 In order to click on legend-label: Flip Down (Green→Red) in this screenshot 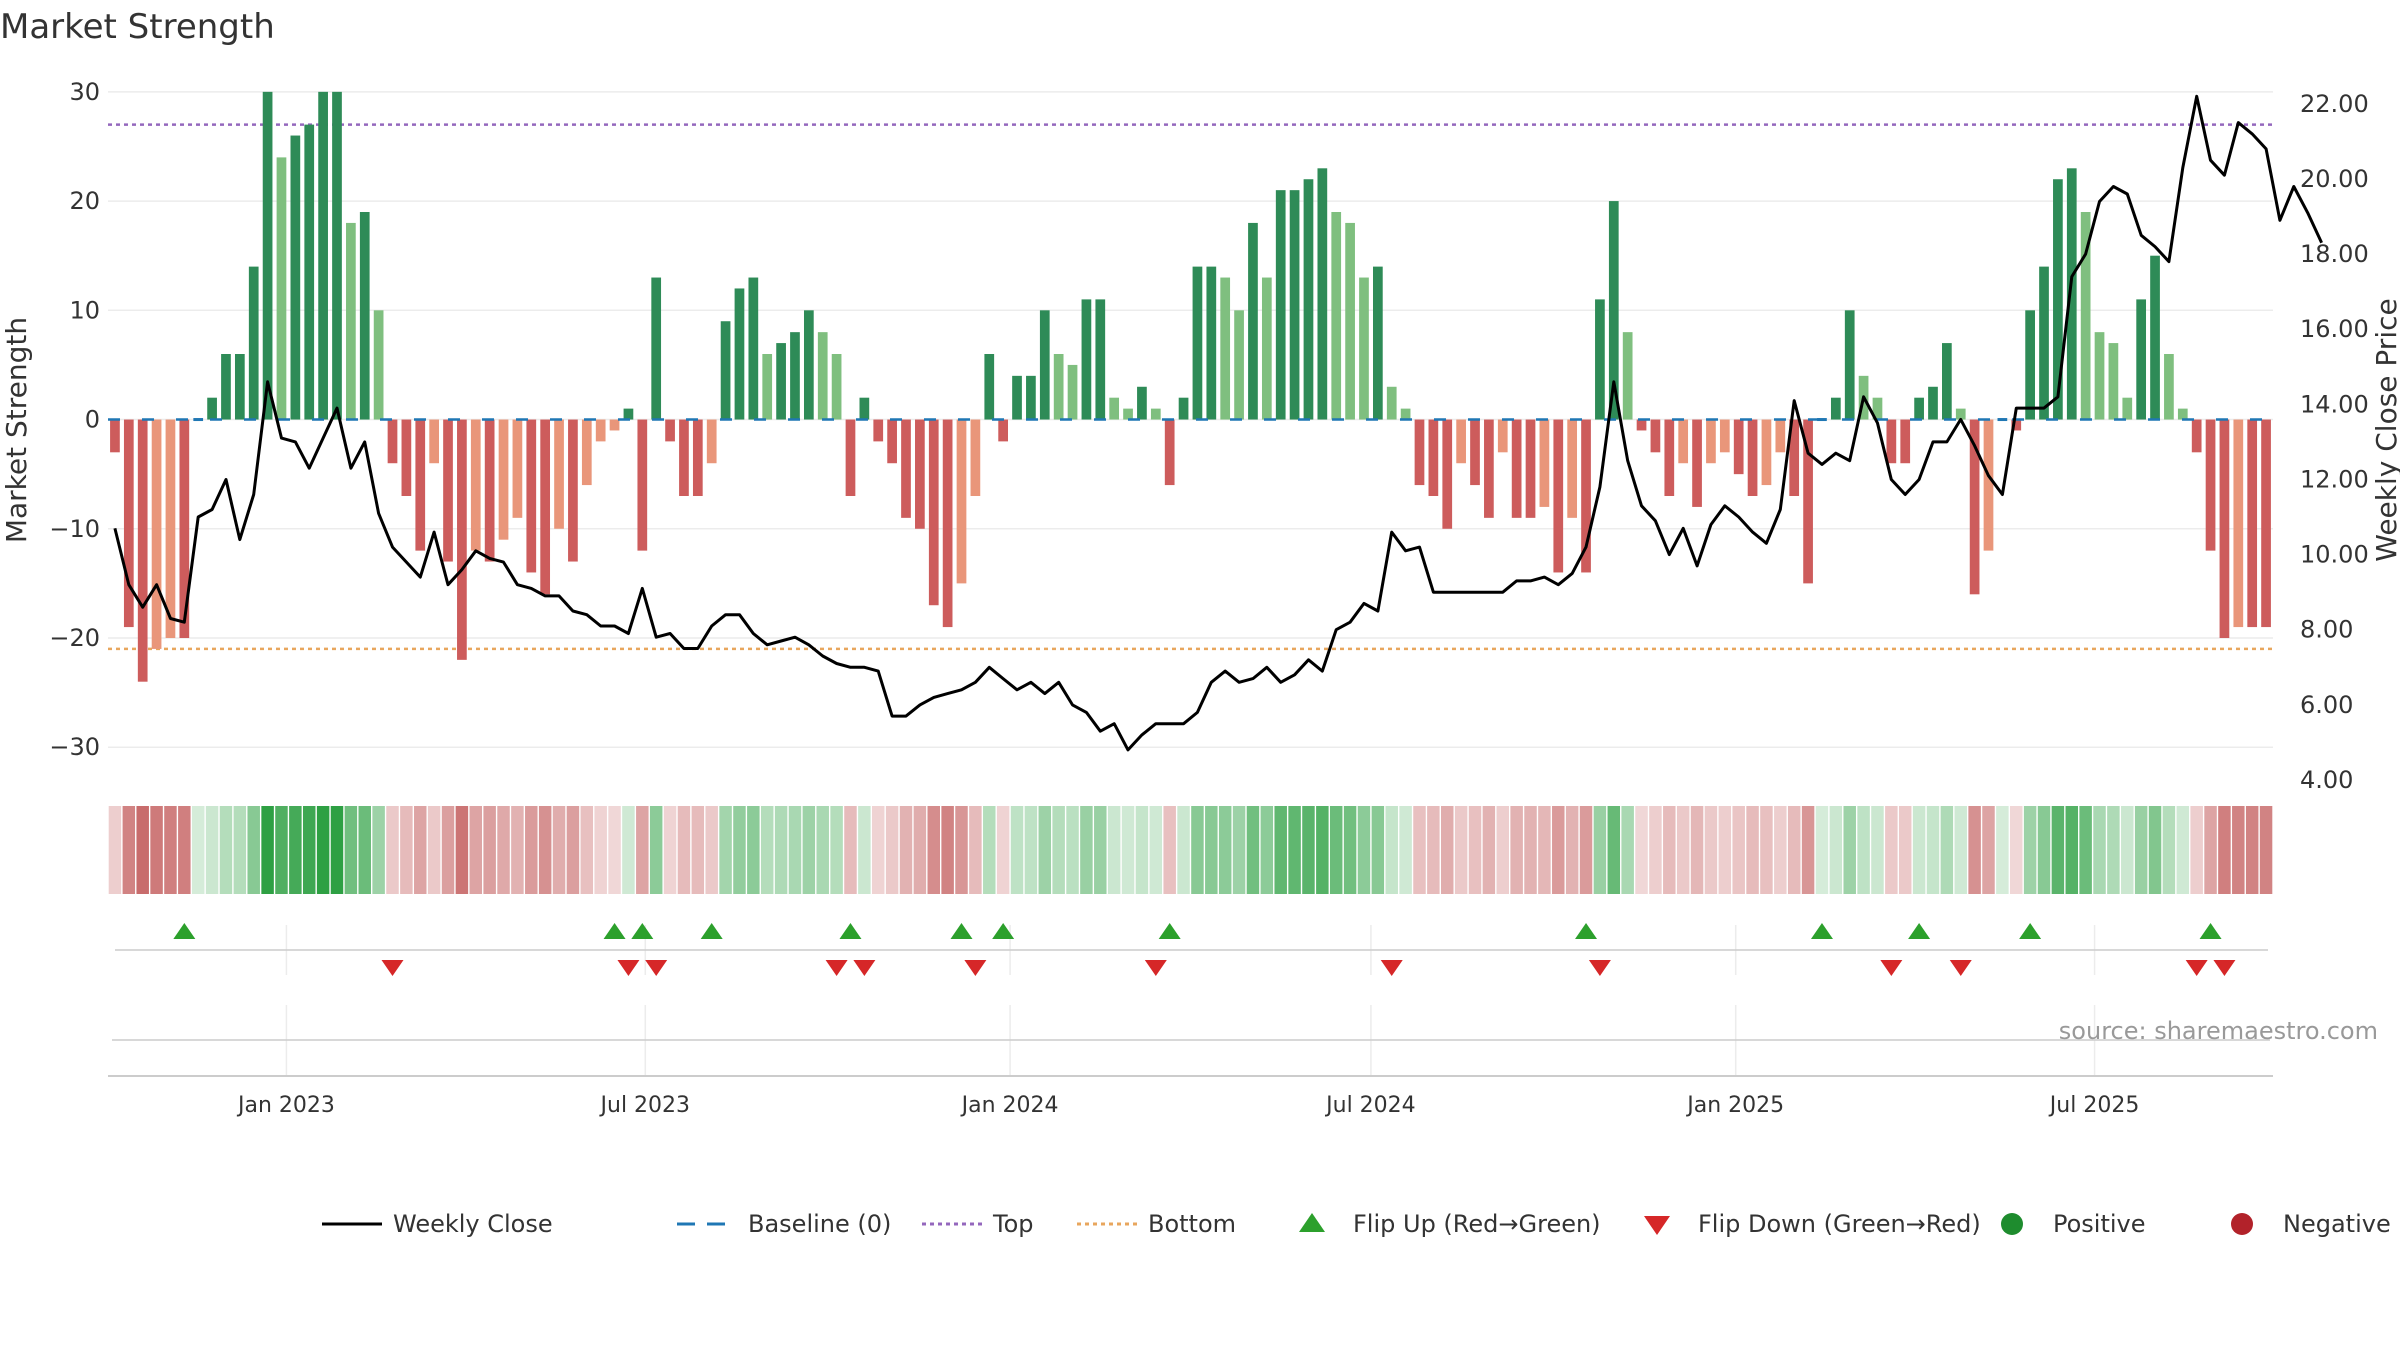, I will do `click(1839, 1224)`.